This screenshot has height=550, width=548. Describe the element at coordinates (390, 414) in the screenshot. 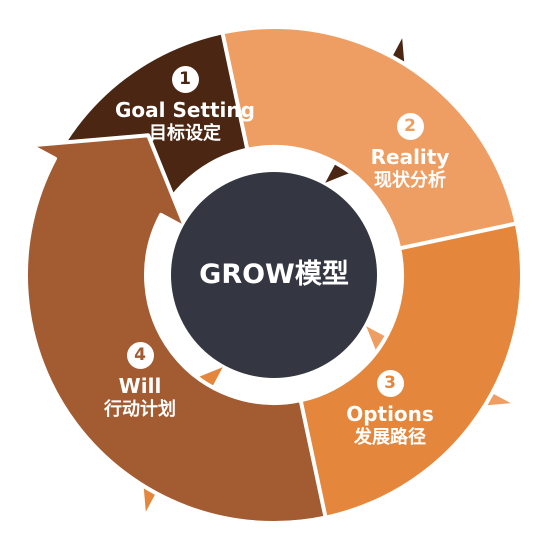

I see `step-3-title-en: Options` at that location.